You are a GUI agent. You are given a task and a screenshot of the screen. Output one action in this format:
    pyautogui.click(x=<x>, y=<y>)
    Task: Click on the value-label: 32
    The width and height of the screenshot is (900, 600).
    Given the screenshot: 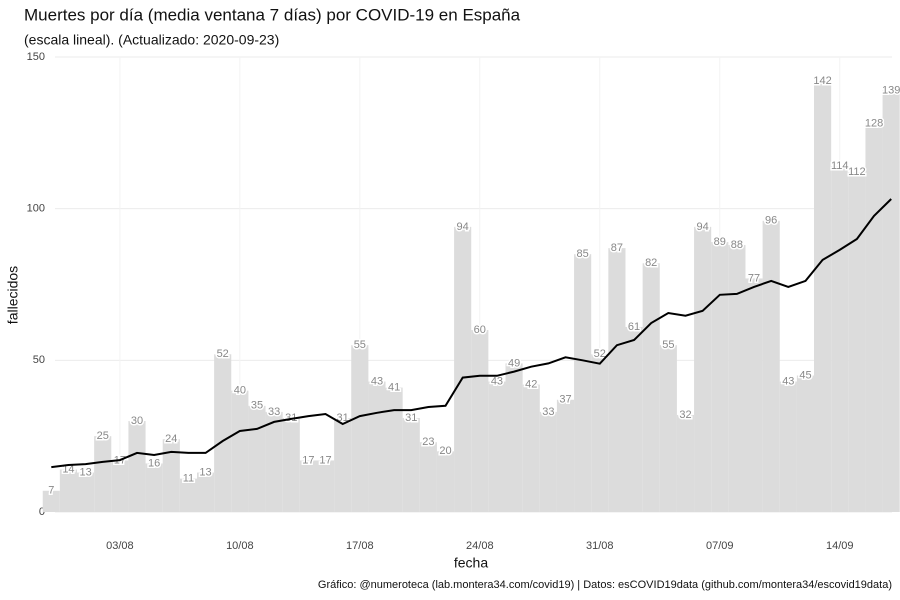 What is the action you would take?
    pyautogui.click(x=685, y=415)
    